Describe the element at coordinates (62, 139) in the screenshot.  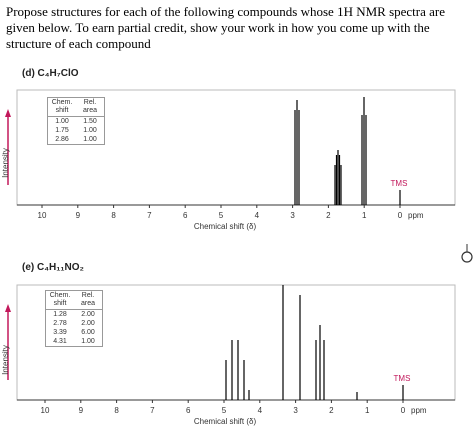
I see `table-cell: 2.86` at that location.